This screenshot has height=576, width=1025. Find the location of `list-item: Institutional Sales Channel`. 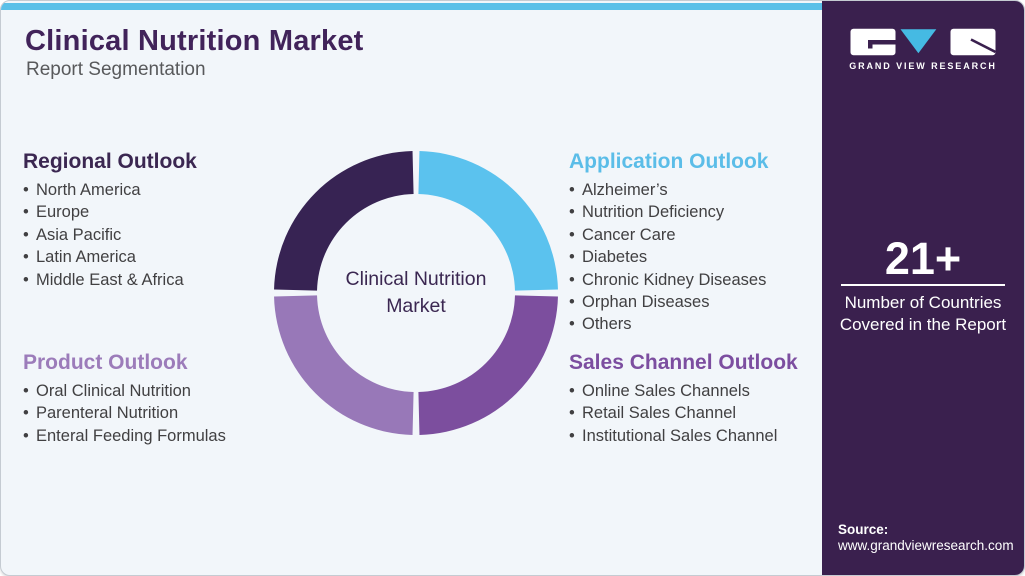

list-item: Institutional Sales Channel is located at coordinates (697, 436).